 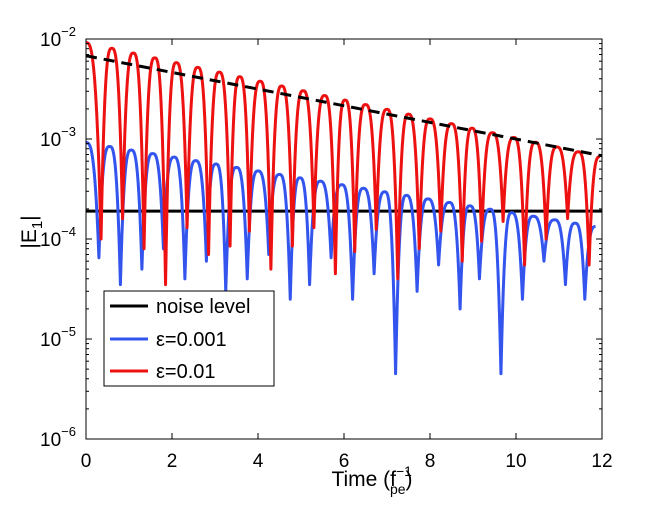 I want to click on legend-label-noise-level: noise level, so click(x=203, y=307).